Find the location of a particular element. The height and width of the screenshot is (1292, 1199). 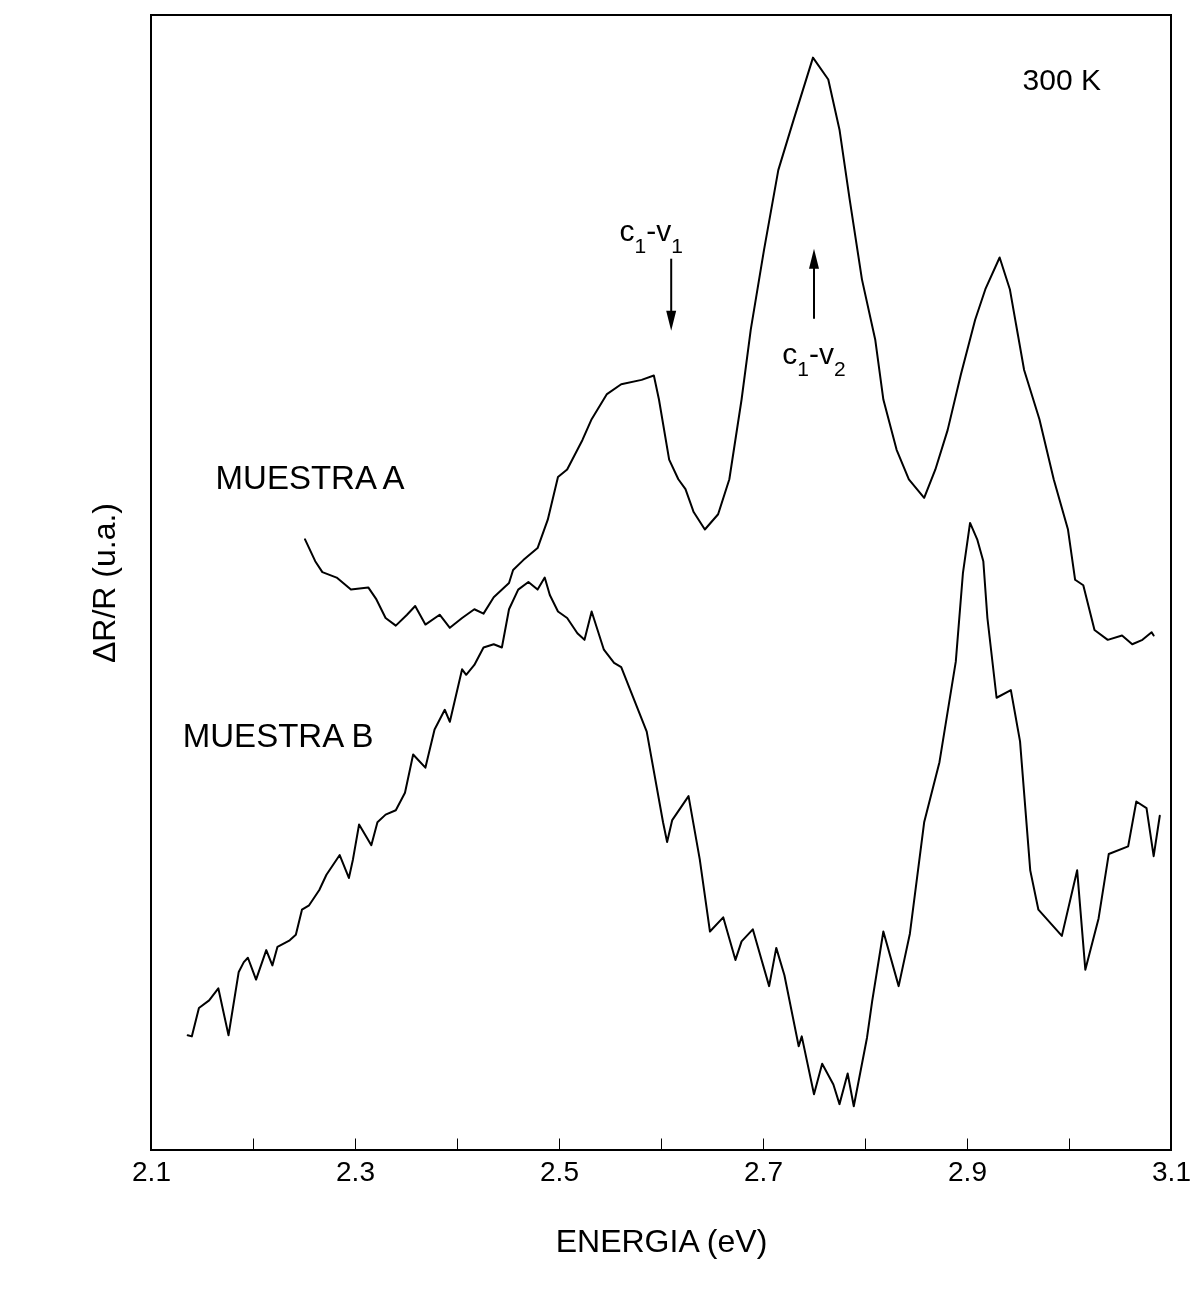

x-tick-label: 2.5 is located at coordinates (559, 1171).